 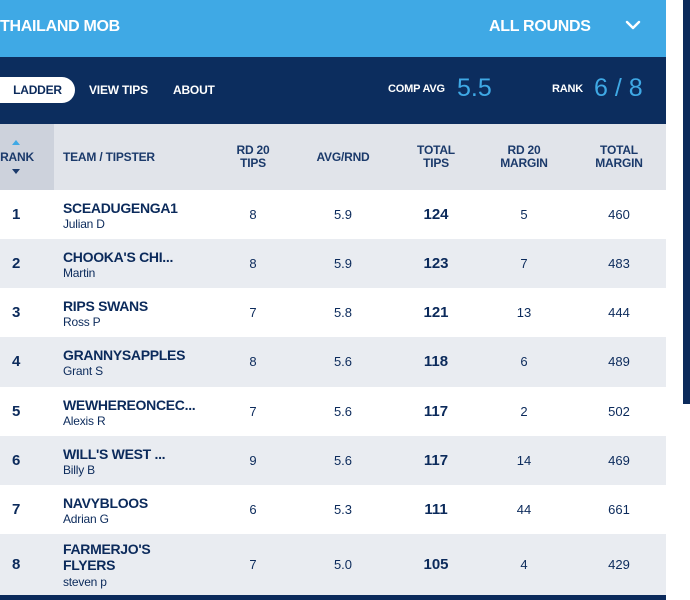 What do you see at coordinates (85, 582) in the screenshot?
I see `tipster-name: steven p` at bounding box center [85, 582].